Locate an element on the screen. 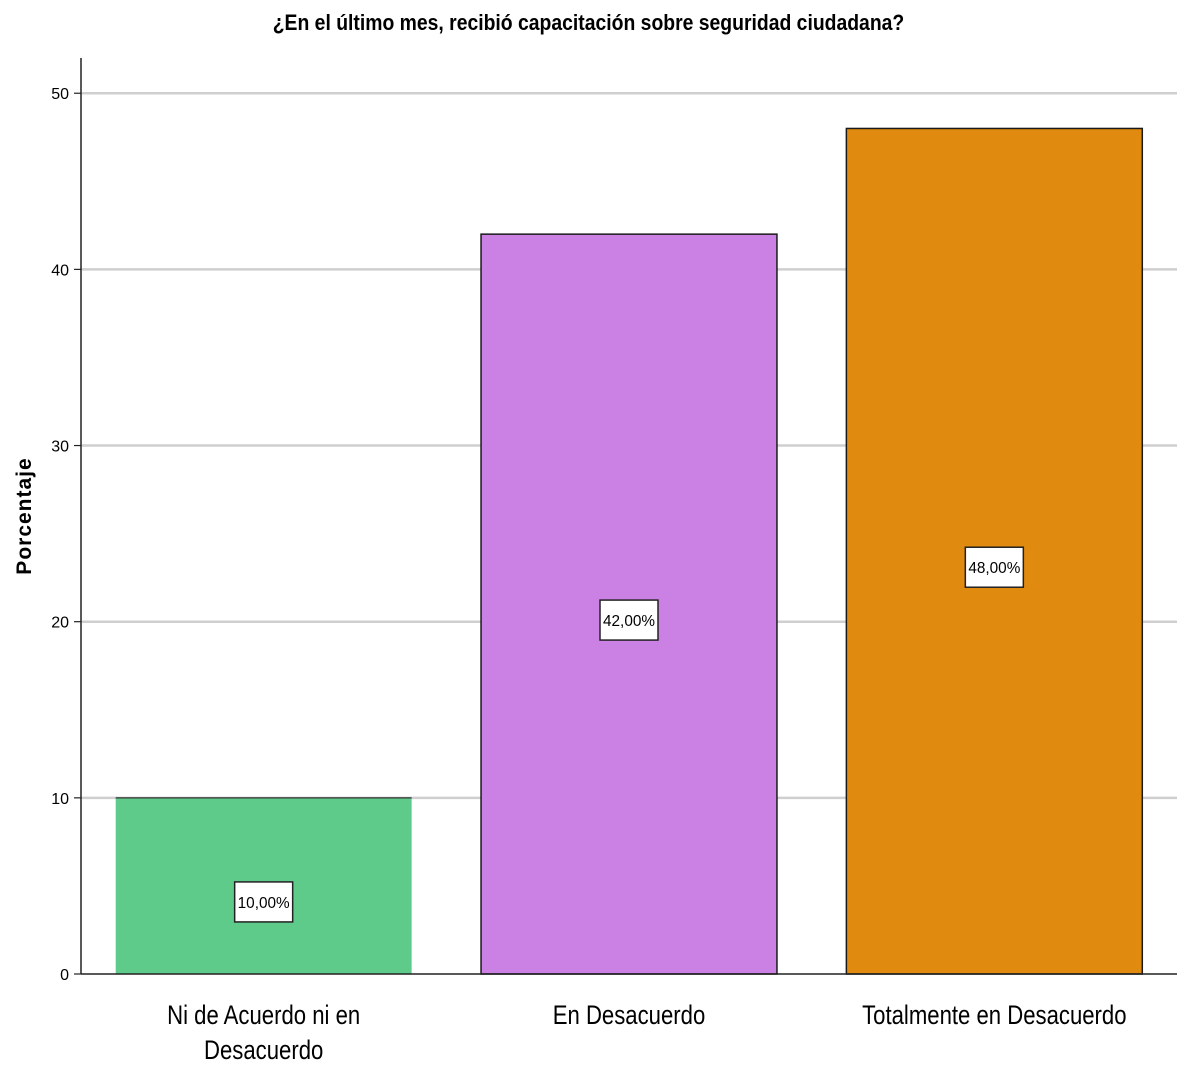 The width and height of the screenshot is (1177, 1068). y-tick-label: 20 is located at coordinates (60, 623).